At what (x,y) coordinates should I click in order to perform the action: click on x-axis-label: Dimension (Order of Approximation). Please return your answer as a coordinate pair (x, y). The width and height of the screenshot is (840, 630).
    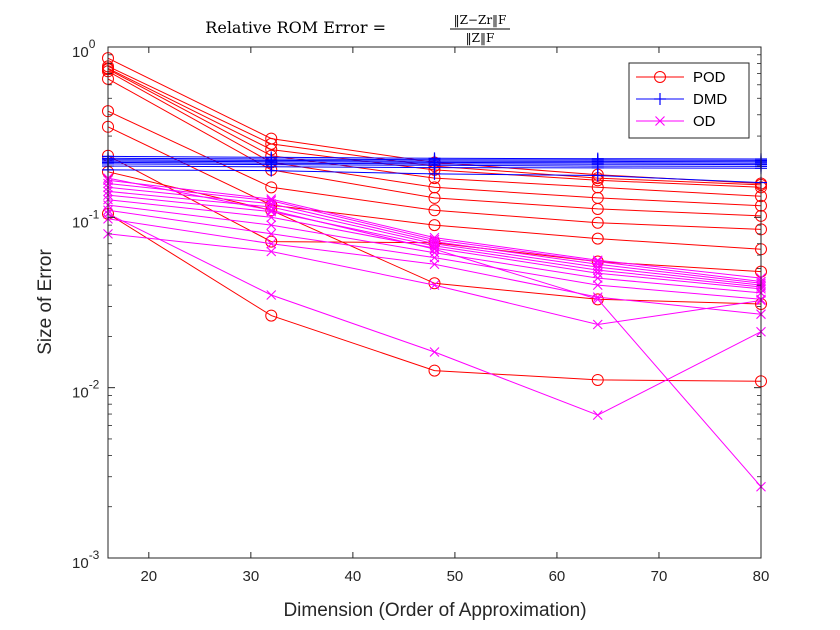
    Looking at the image, I should click on (434, 610).